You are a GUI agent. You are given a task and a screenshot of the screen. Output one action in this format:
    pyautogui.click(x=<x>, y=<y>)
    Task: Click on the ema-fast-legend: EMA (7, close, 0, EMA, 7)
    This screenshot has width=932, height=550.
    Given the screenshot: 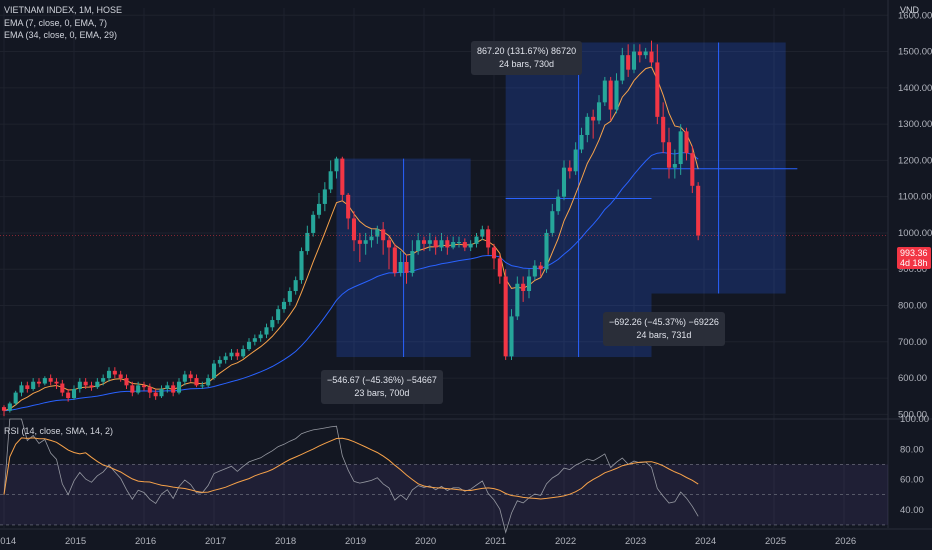 What is the action you would take?
    pyautogui.click(x=56, y=23)
    